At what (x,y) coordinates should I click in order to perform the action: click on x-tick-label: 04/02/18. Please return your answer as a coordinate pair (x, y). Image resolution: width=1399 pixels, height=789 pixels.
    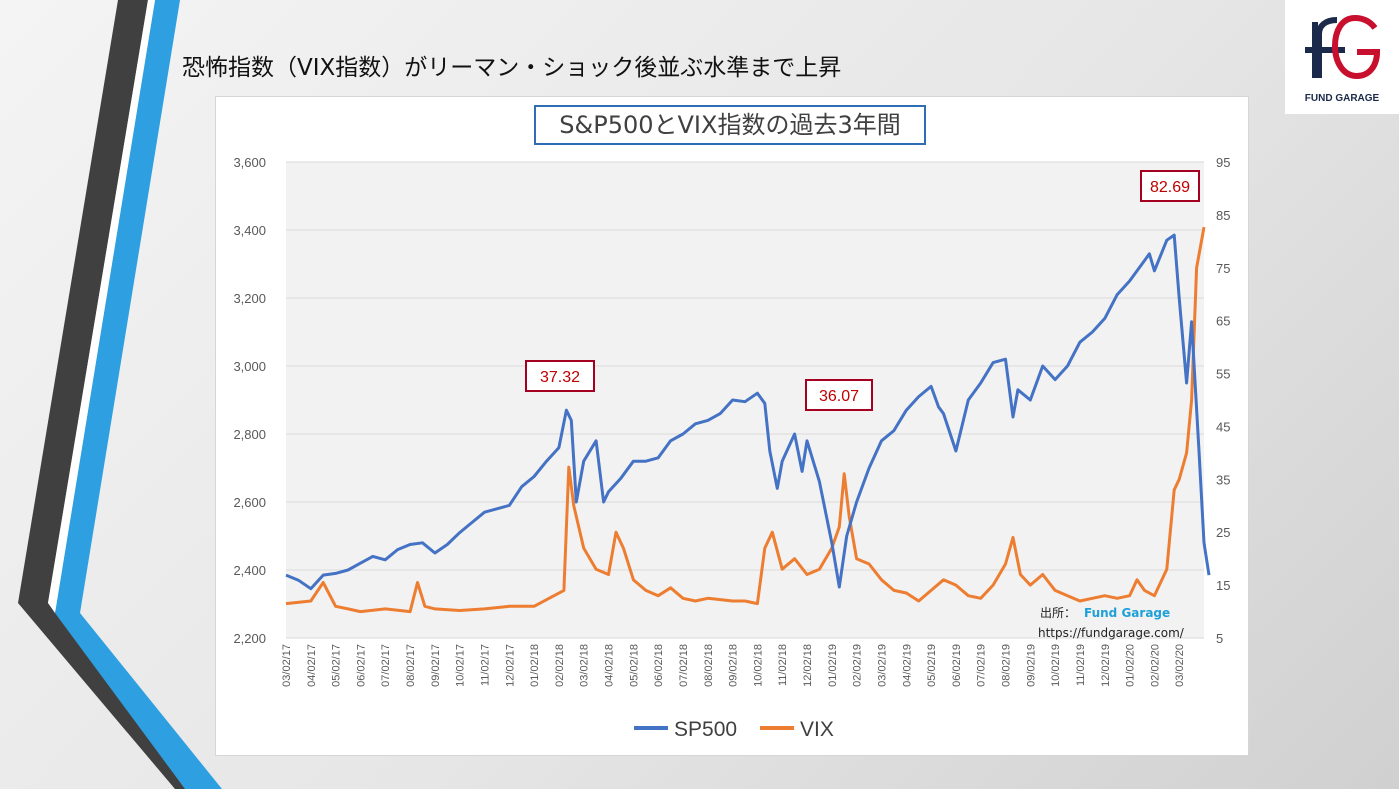
    Looking at the image, I should click on (610, 665).